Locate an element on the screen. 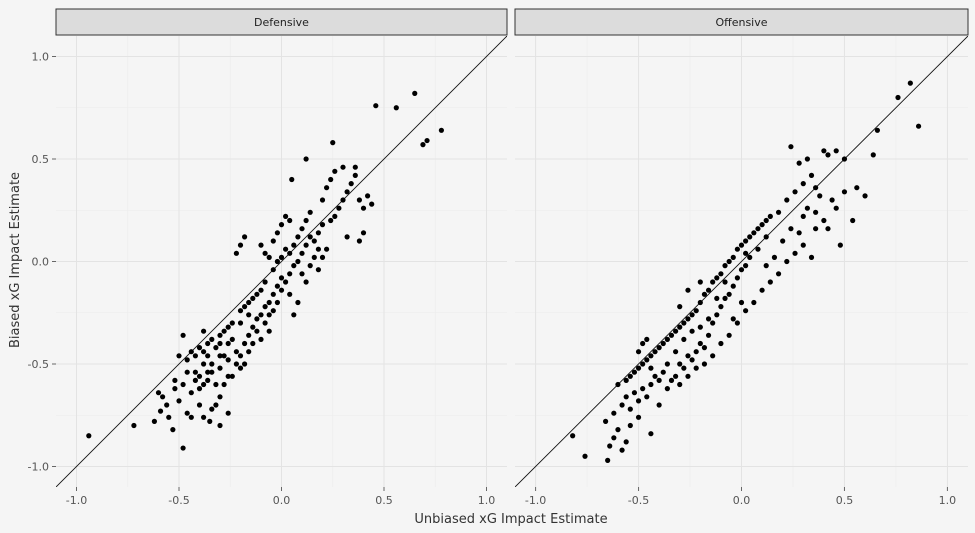 The height and width of the screenshot is (533, 975). y-tick-label: 0.5 is located at coordinates (41, 159).